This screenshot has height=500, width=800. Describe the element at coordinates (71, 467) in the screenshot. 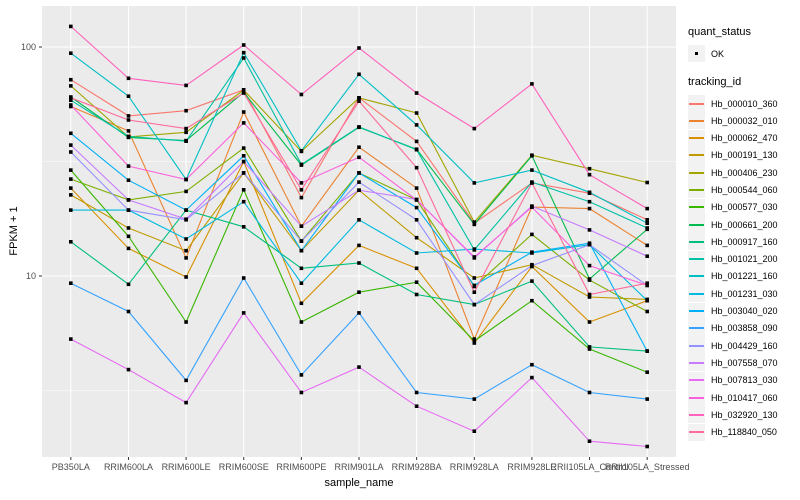

I see `x-tick-label: PB350LA` at that location.